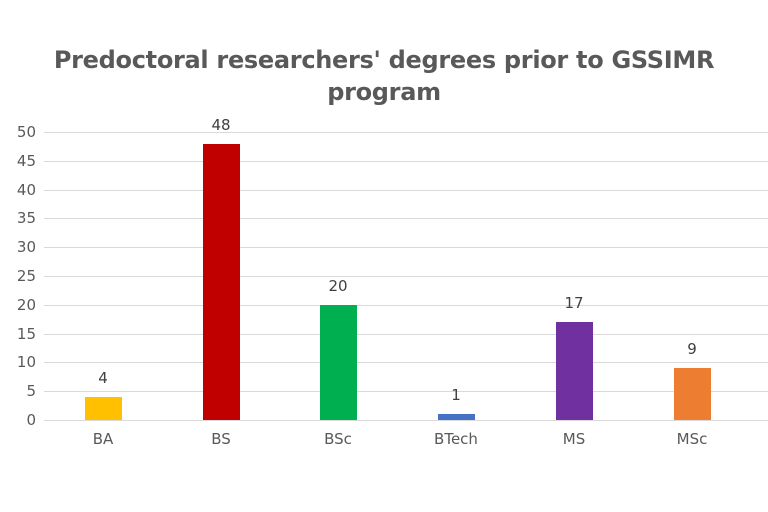  Describe the element at coordinates (456, 395) in the screenshot. I see `data-label: 1` at that location.